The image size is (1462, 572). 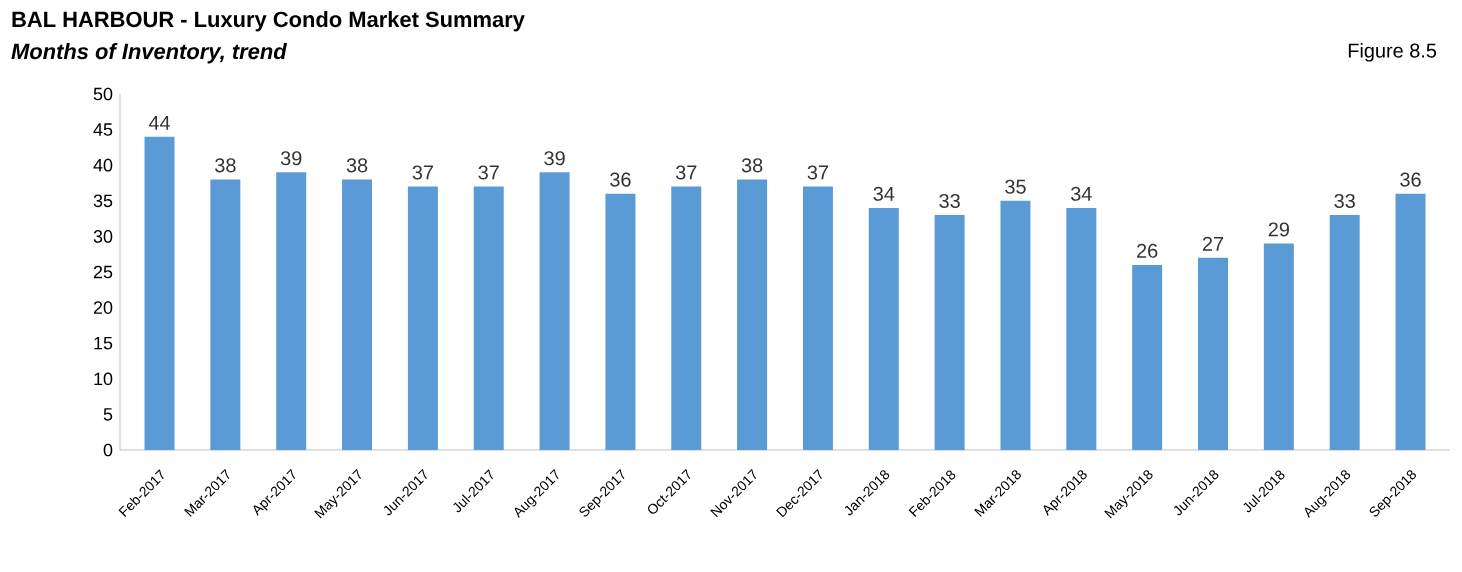 I want to click on data-label: 26, so click(x=1147, y=250).